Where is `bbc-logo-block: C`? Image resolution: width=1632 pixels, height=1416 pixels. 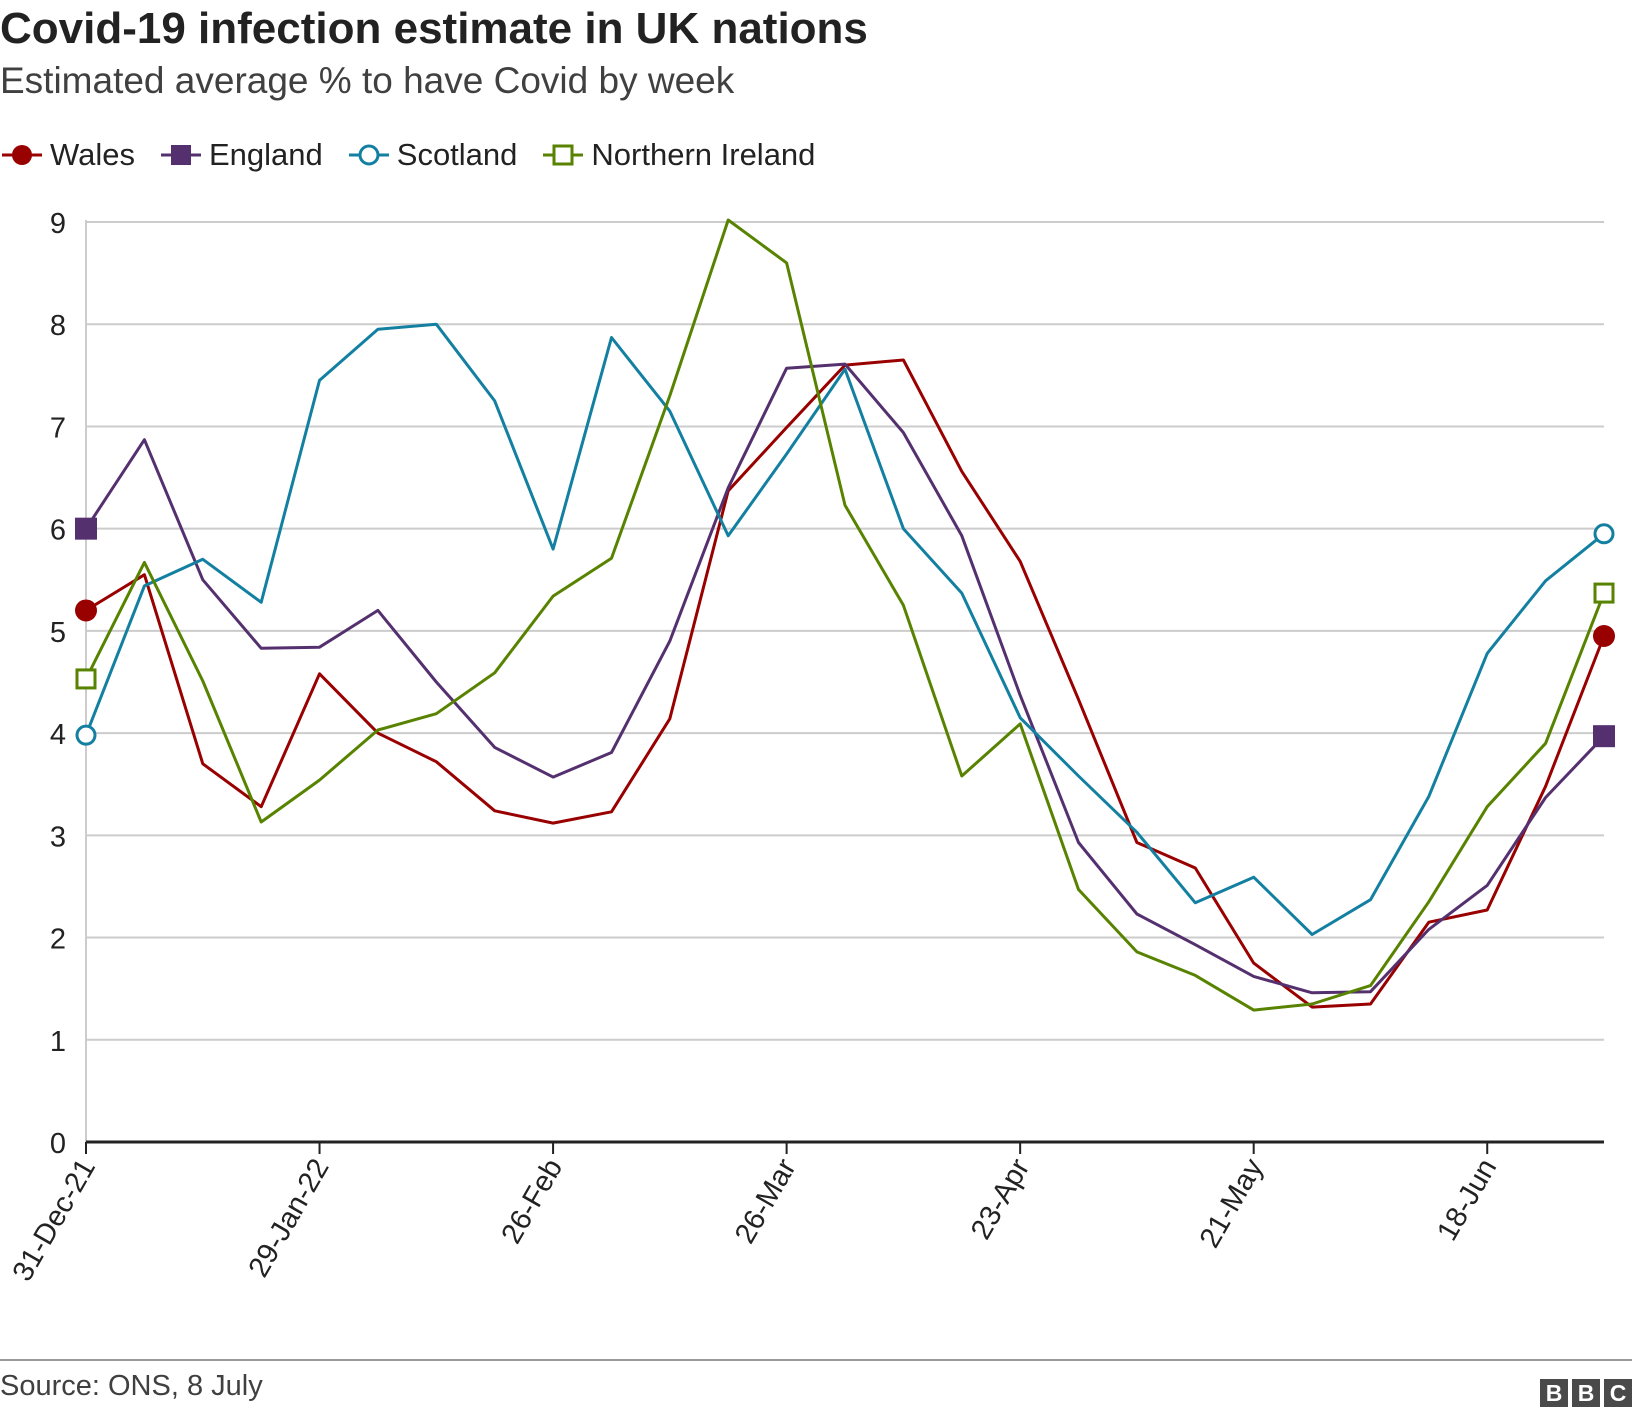
bbc-logo-block: C is located at coordinates (1618, 1393).